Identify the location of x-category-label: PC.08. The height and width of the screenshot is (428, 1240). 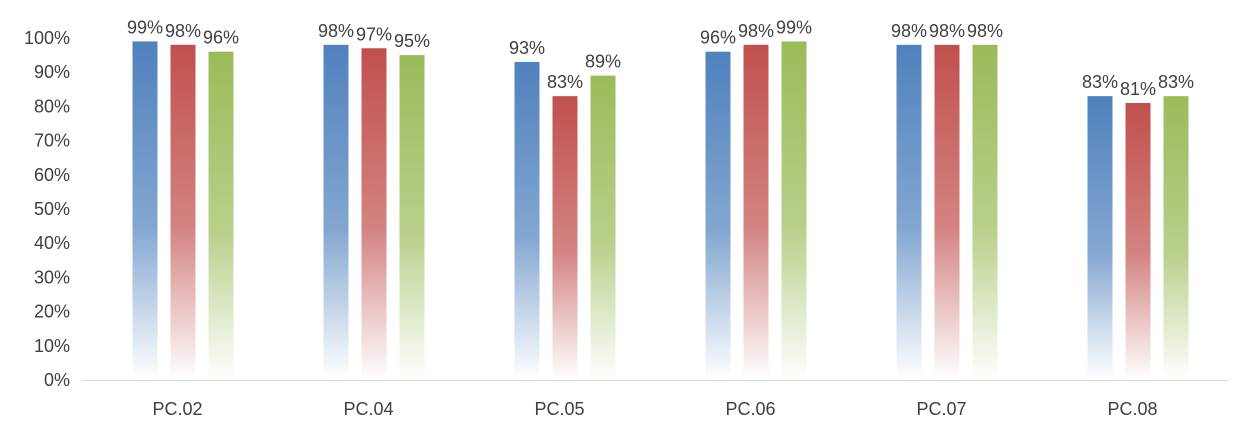
(1132, 409).